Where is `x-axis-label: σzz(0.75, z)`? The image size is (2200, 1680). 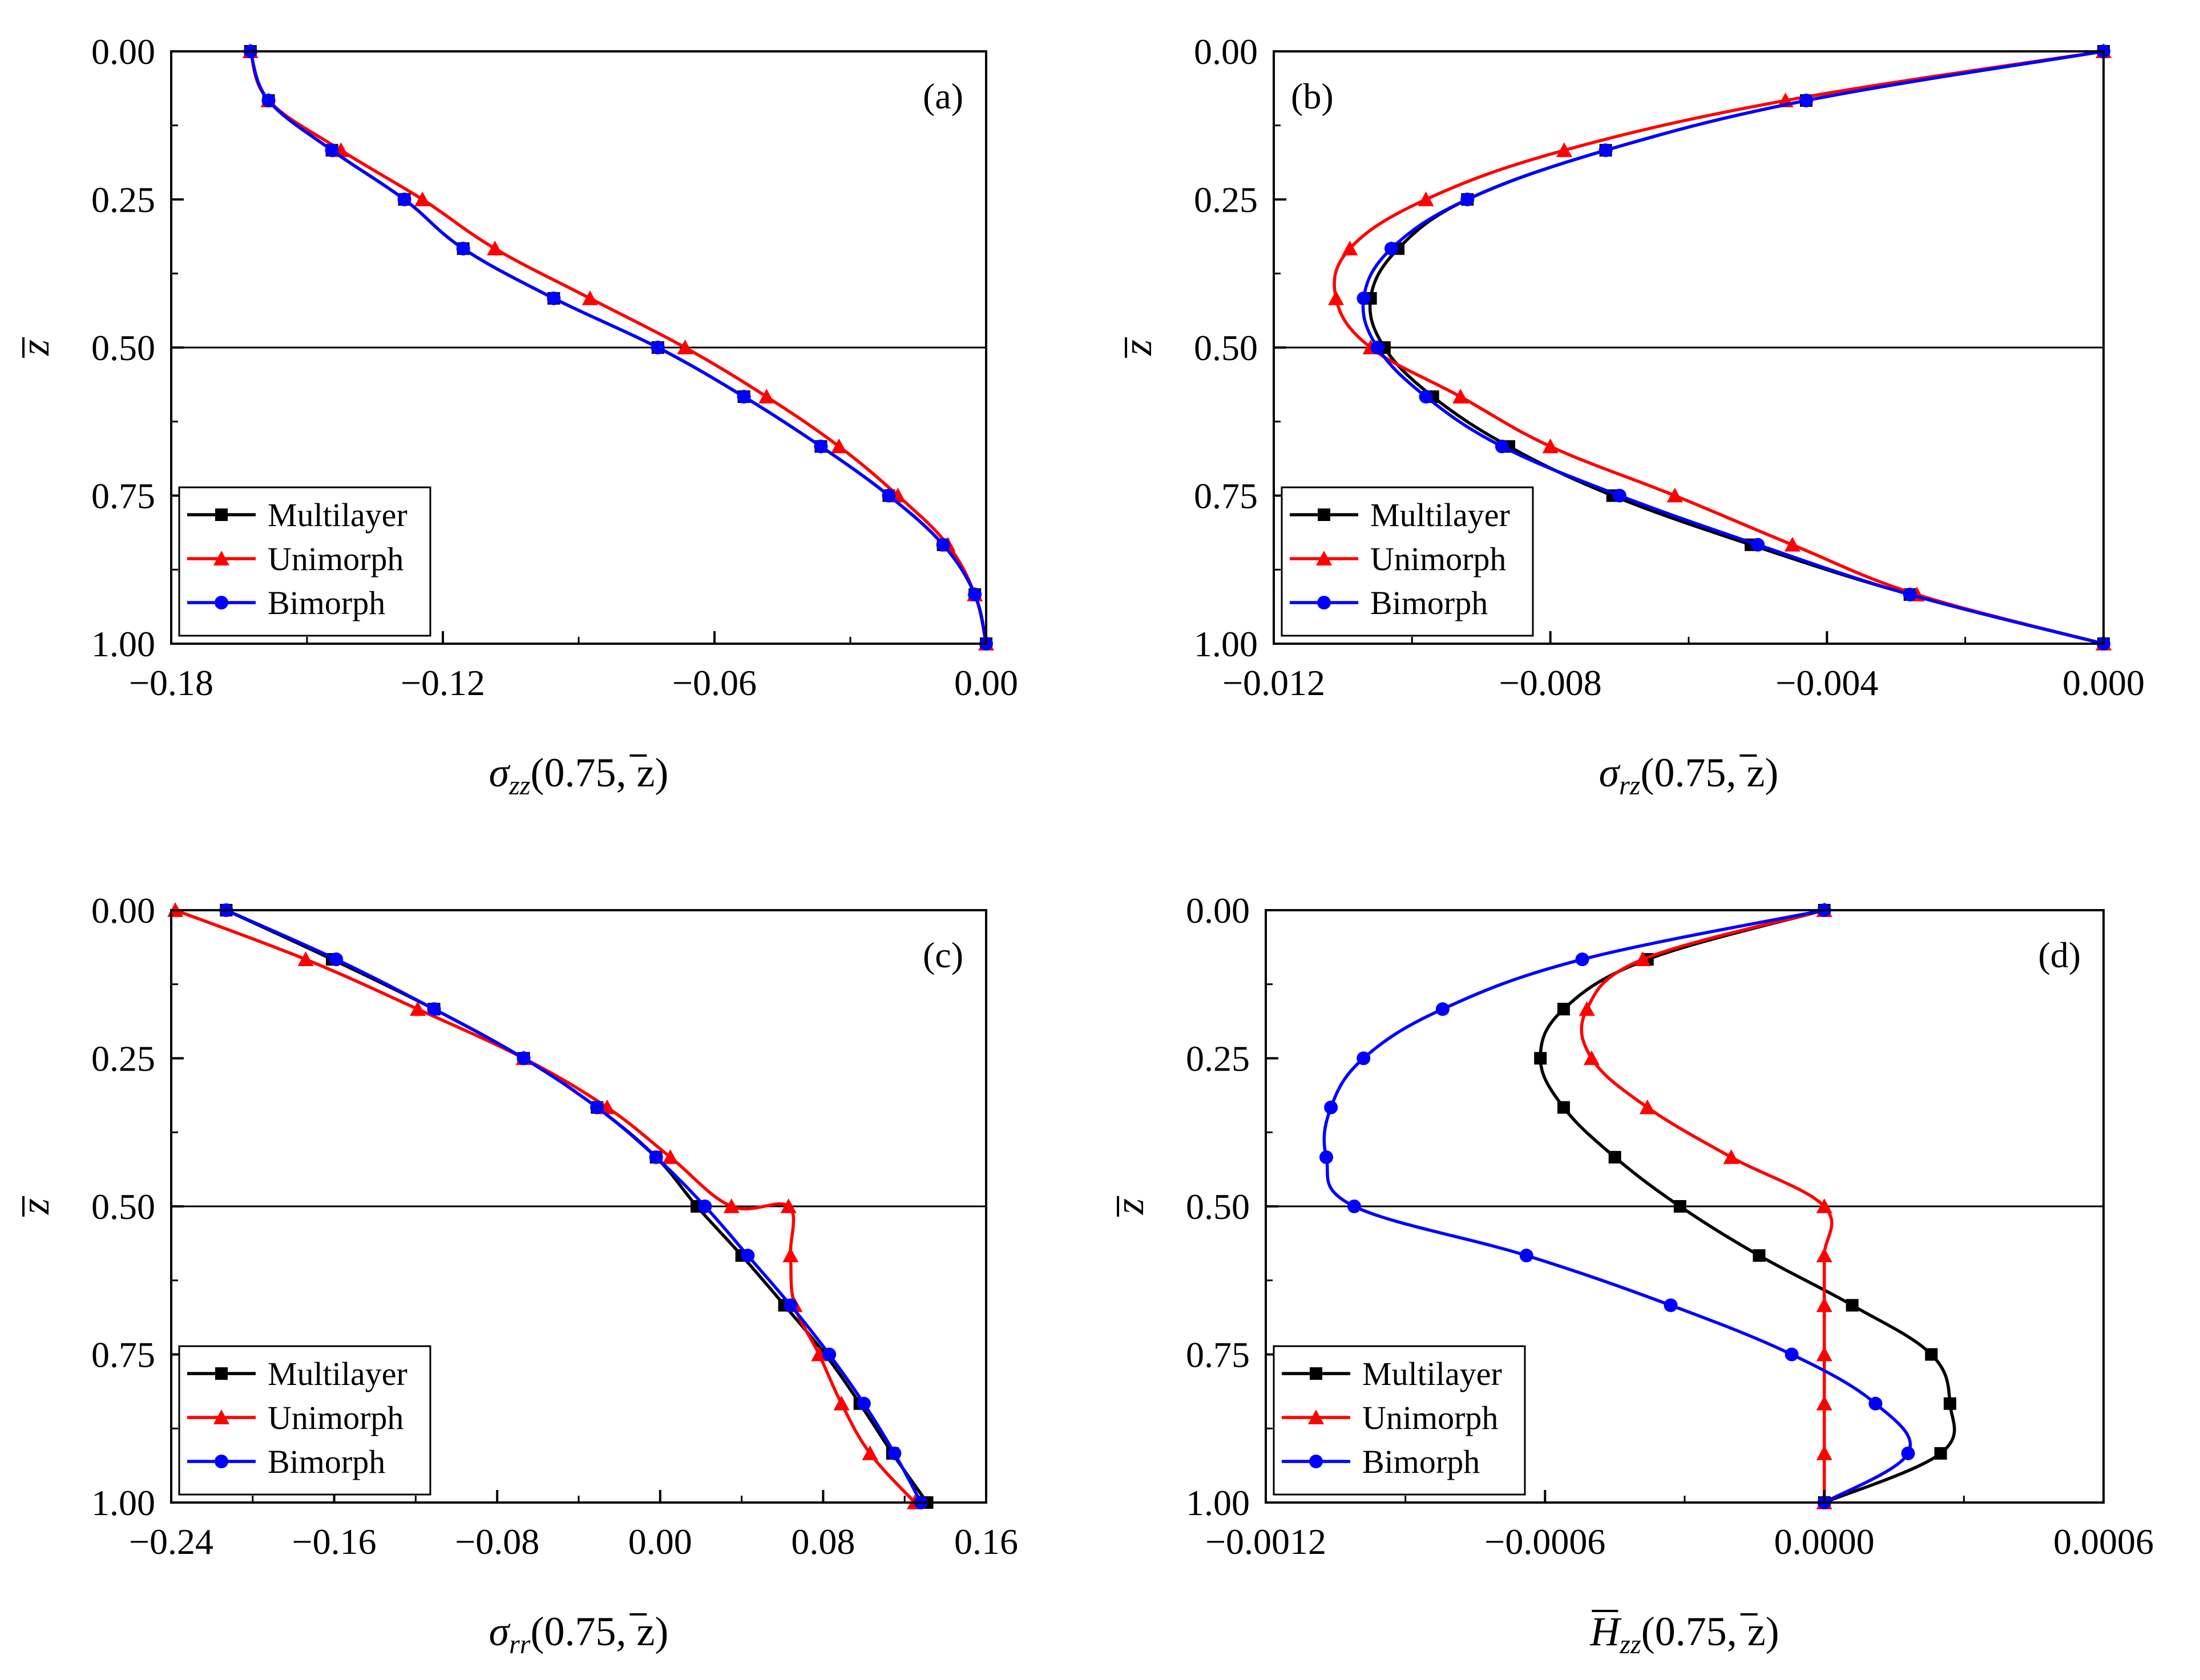 x-axis-label: σzz(0.75, z) is located at coordinates (579, 775).